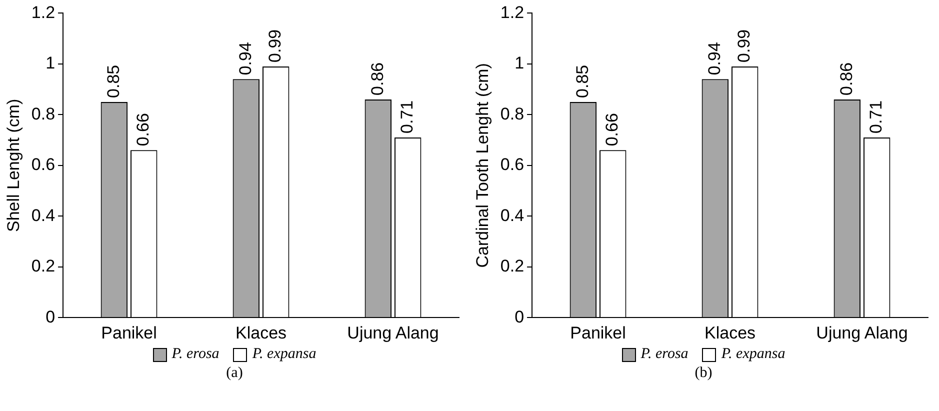 This screenshot has width=939, height=411. I want to click on text: (a), so click(234, 373).